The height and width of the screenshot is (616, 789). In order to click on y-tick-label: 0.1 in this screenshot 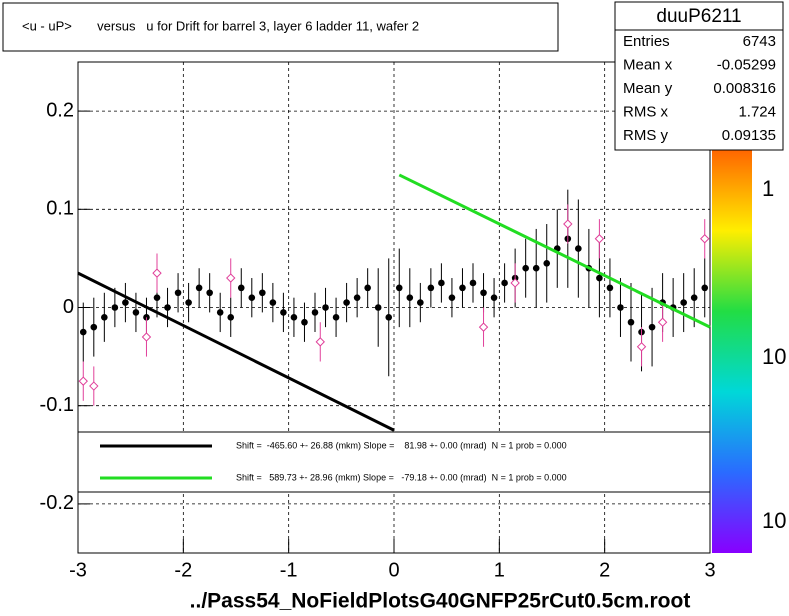, I will do `click(60, 209)`.